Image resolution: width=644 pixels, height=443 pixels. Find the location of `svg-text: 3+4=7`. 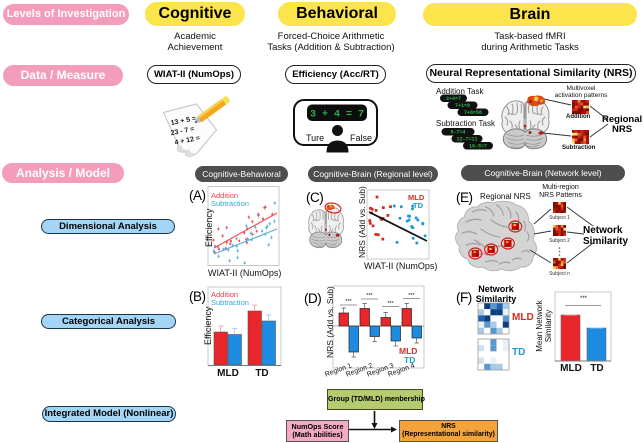

svg-text: 3+4=7 is located at coordinates (453, 99).